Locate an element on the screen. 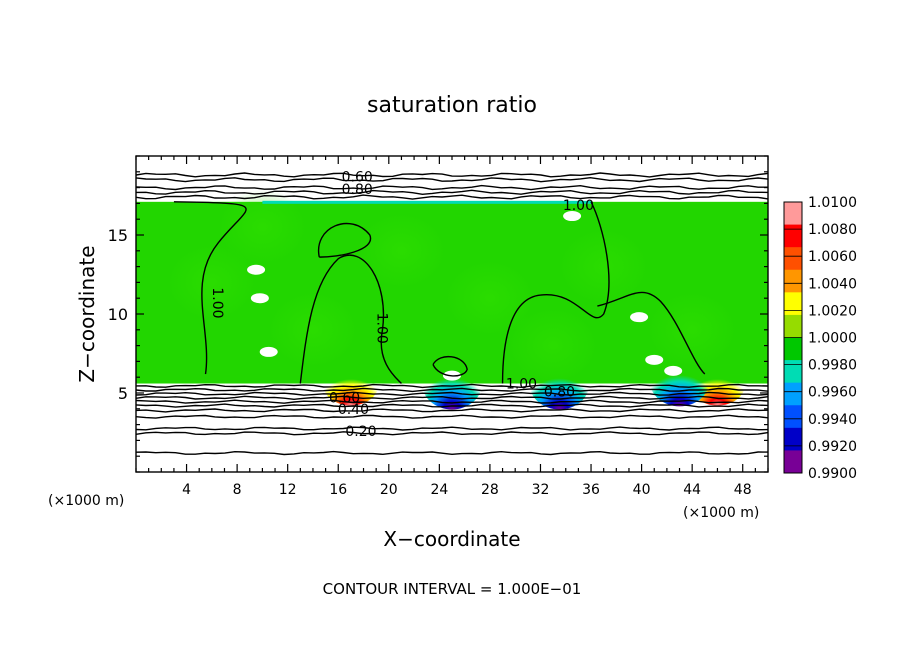 The image size is (904, 654). contour-interval-note: CONTOUR INTERVAL = 1.000E−01 is located at coordinates (452, 589).